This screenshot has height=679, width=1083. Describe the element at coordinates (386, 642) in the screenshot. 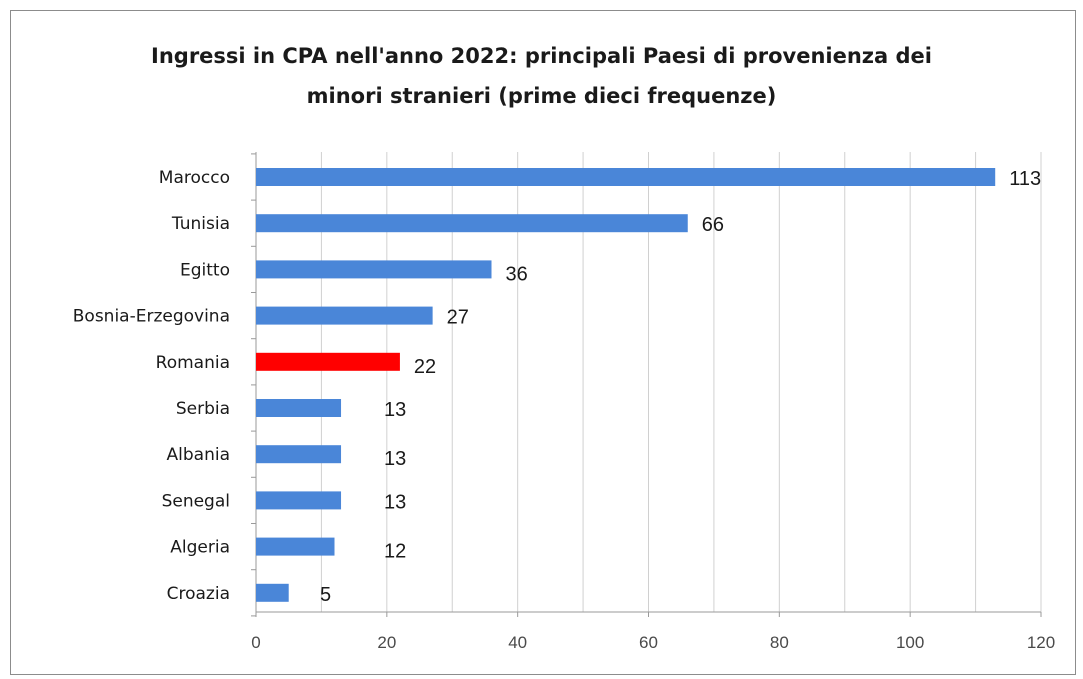

I see `x-tick-label: 20` at that location.